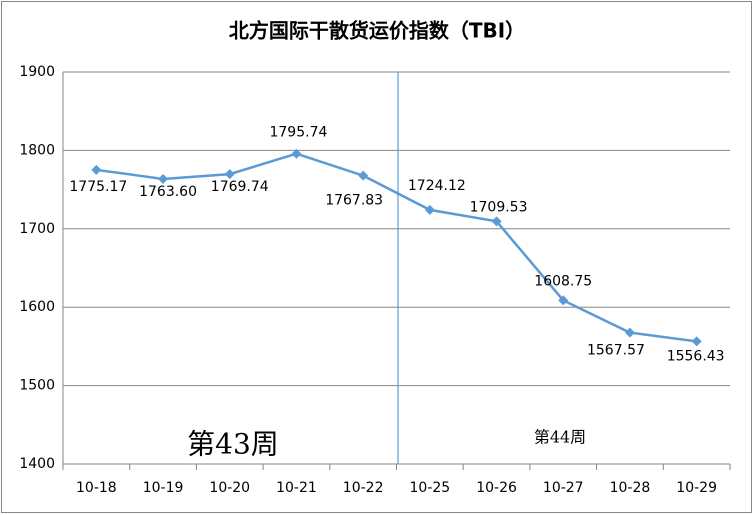  What do you see at coordinates (430, 488) in the screenshot?
I see `x-tick-label: 10-25` at bounding box center [430, 488].